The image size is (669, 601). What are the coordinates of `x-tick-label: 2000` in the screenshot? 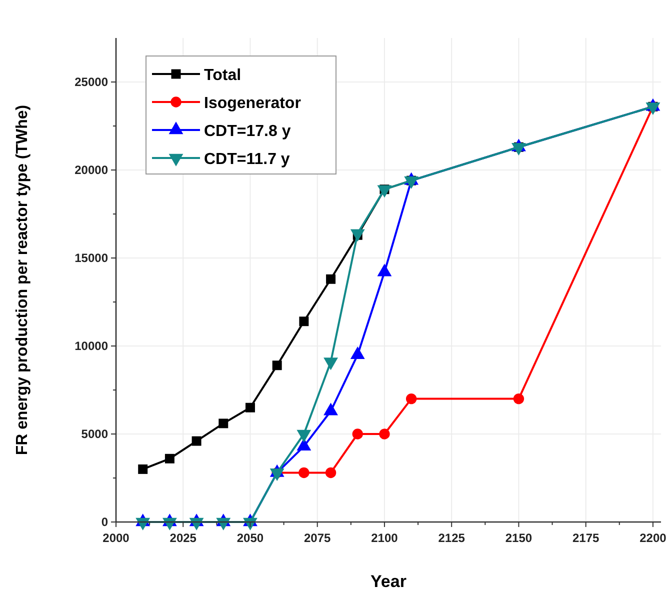 It's located at (116, 538).